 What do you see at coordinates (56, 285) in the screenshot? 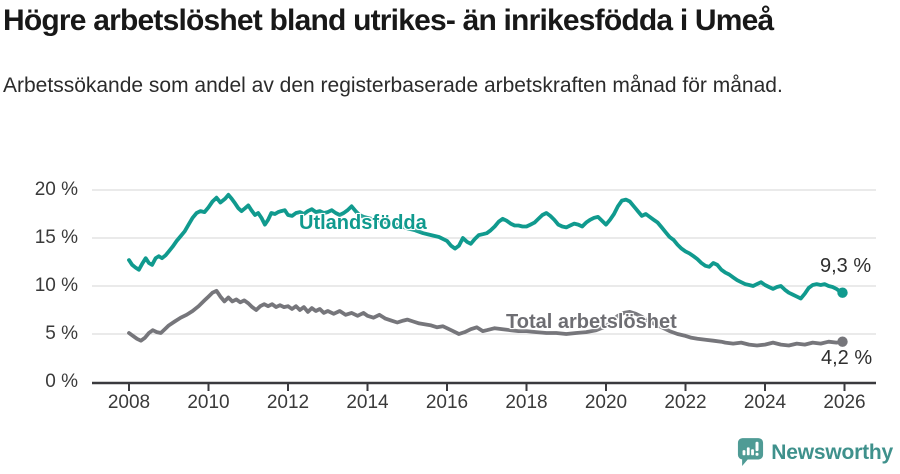
I see `y-tick-10: 10 %` at bounding box center [56, 285].